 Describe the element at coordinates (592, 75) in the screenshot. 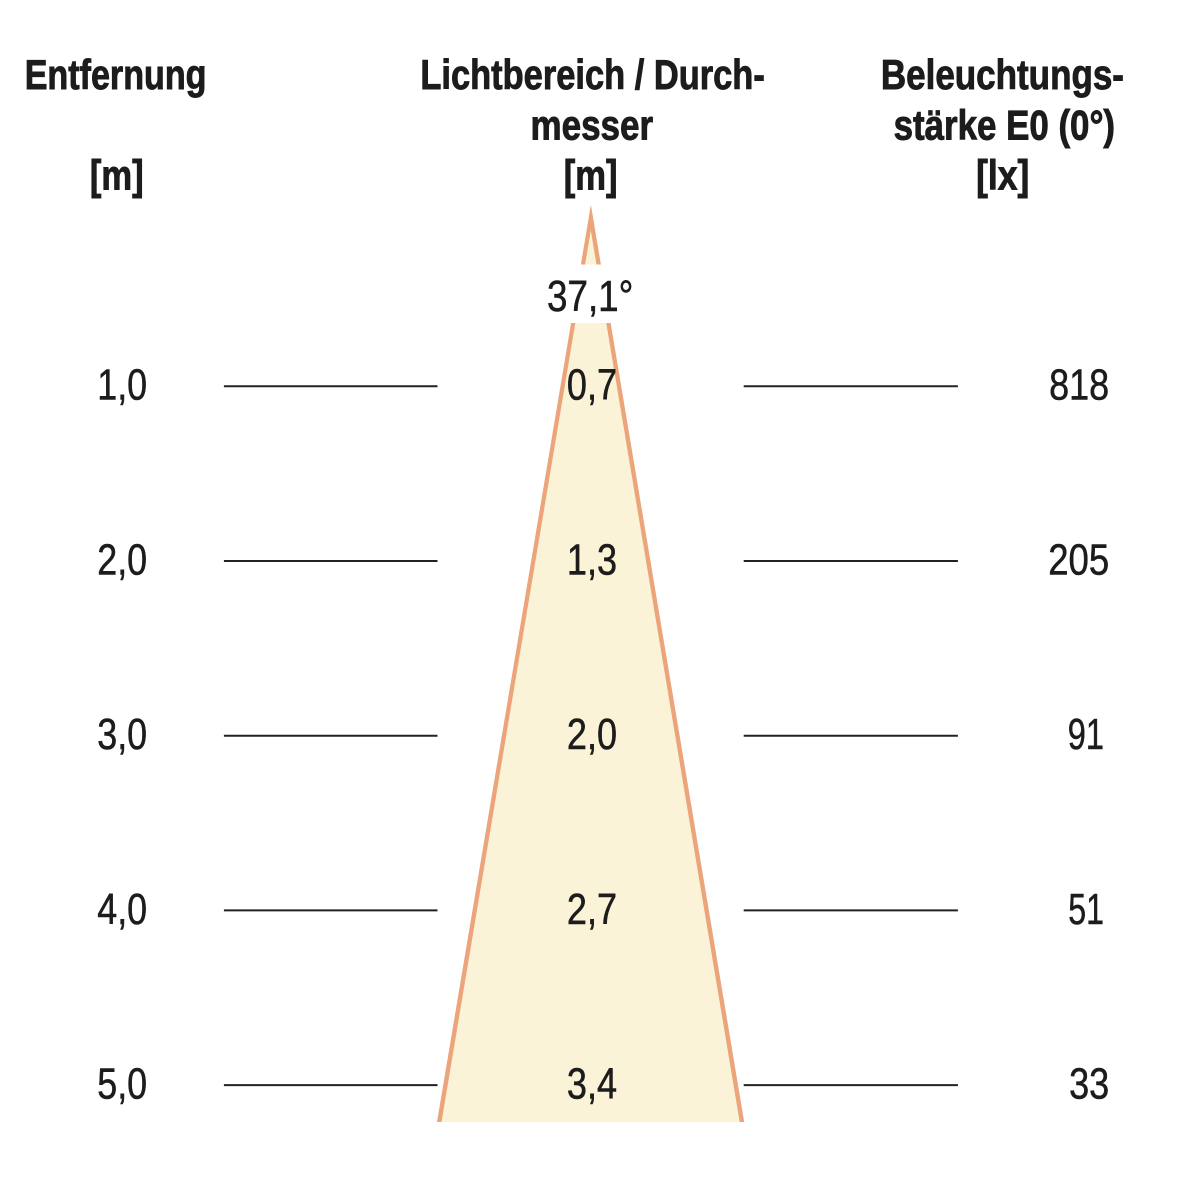

I see `svg-text: Lichtbereich / Durch-` at that location.